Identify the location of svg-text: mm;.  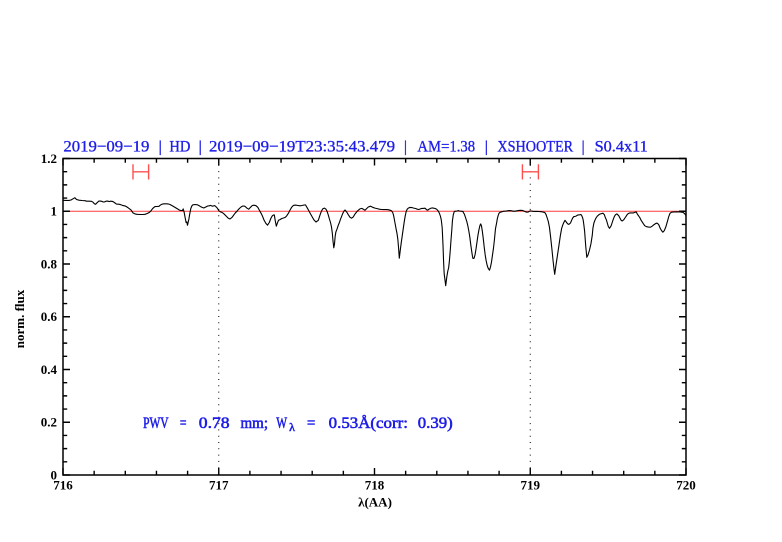
(255, 423).